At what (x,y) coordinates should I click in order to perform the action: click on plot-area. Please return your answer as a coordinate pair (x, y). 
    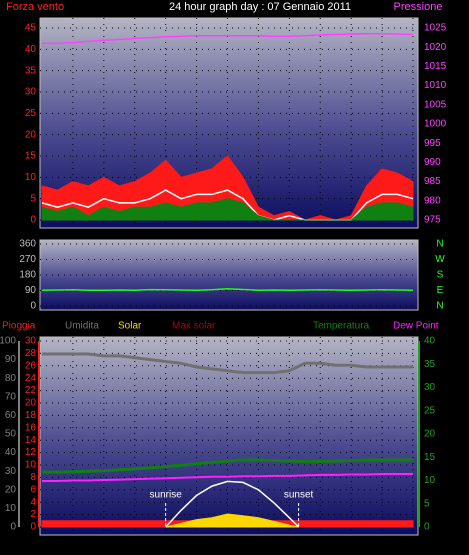
    Looking at the image, I should click on (229, 275).